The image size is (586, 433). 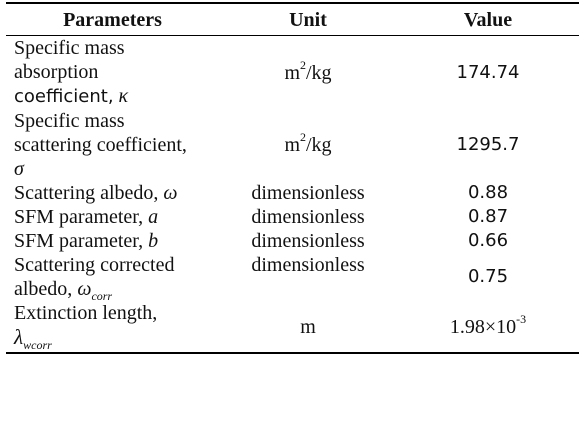 I want to click on header-value: Value, so click(x=488, y=19).